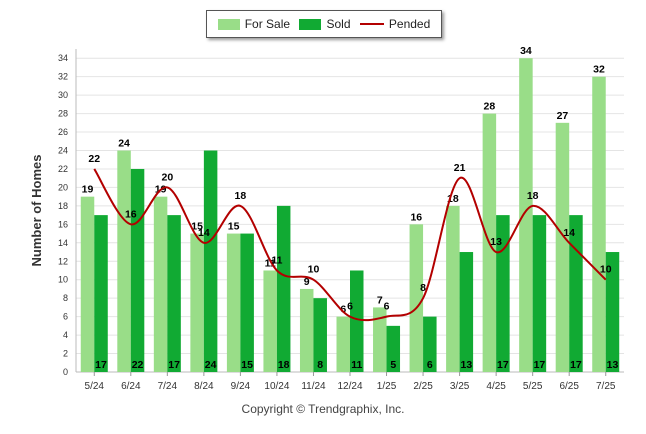 This screenshot has height=434, width=646. Describe the element at coordinates (63, 187) in the screenshot. I see `y-tick-label: 20` at that location.